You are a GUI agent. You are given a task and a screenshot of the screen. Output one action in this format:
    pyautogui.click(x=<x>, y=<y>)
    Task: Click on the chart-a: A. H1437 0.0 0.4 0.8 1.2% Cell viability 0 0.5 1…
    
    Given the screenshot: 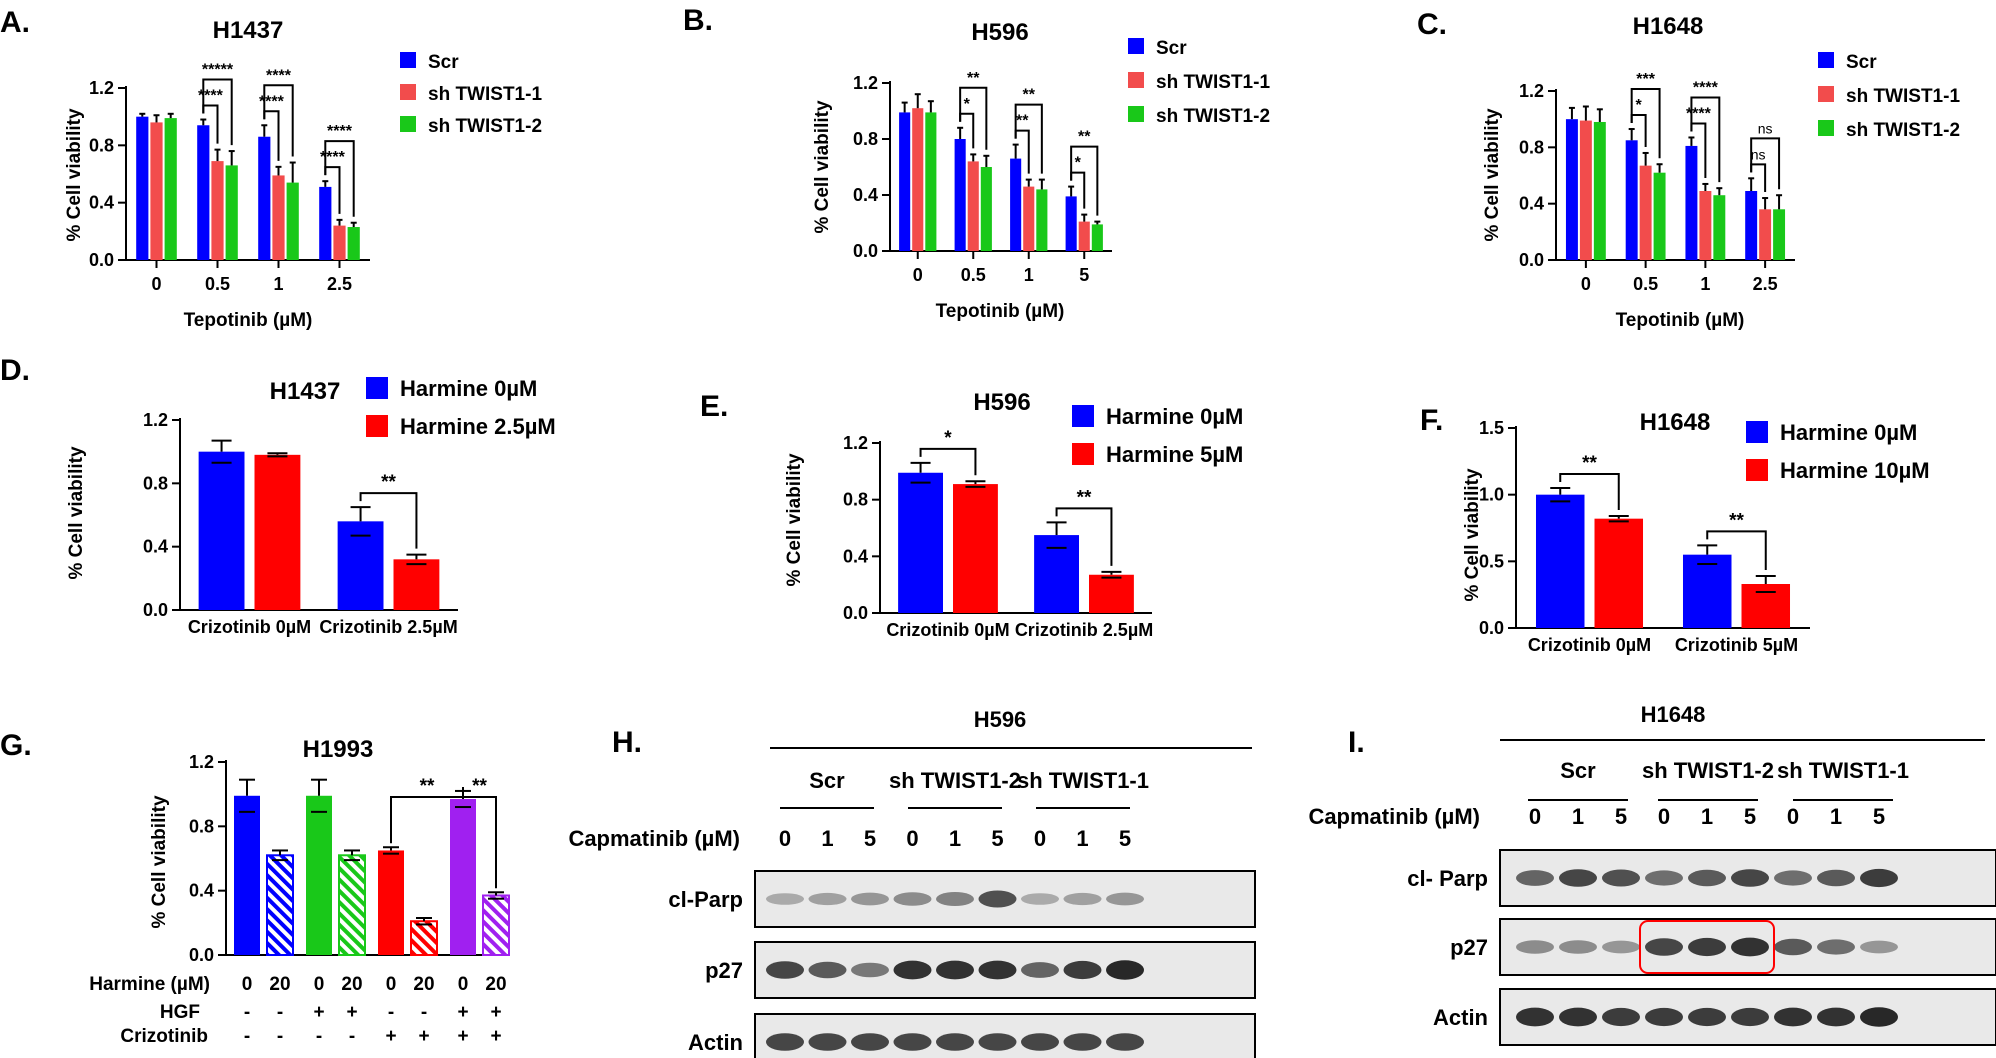 What is the action you would take?
    pyautogui.click(x=271, y=168)
    